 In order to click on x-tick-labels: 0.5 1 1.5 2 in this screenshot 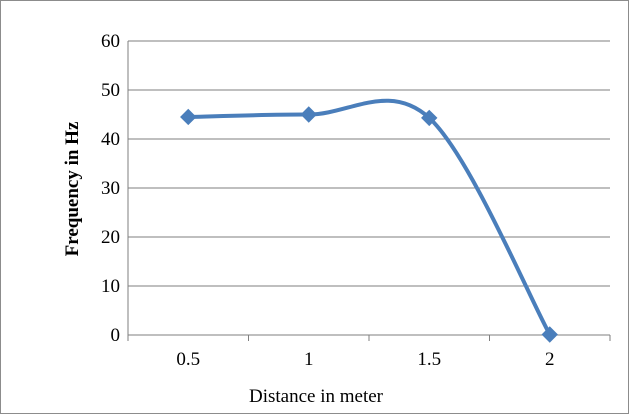, I will do `click(365, 359)`.